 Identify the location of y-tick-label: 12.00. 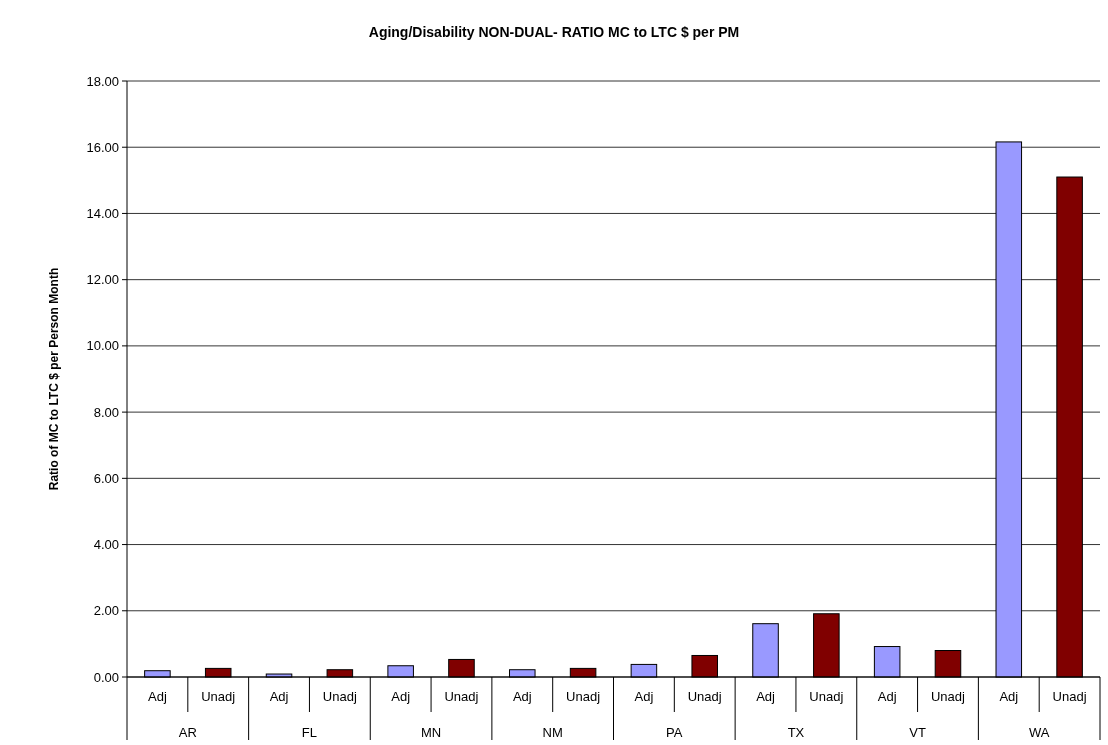
(102, 280).